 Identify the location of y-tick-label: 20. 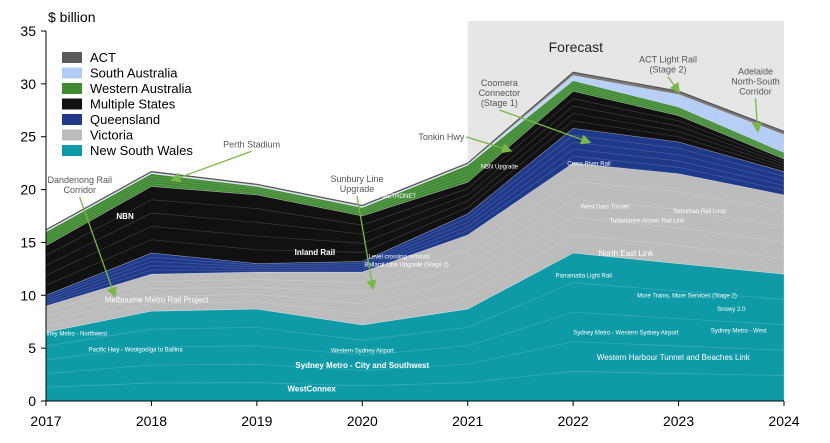
(28, 190).